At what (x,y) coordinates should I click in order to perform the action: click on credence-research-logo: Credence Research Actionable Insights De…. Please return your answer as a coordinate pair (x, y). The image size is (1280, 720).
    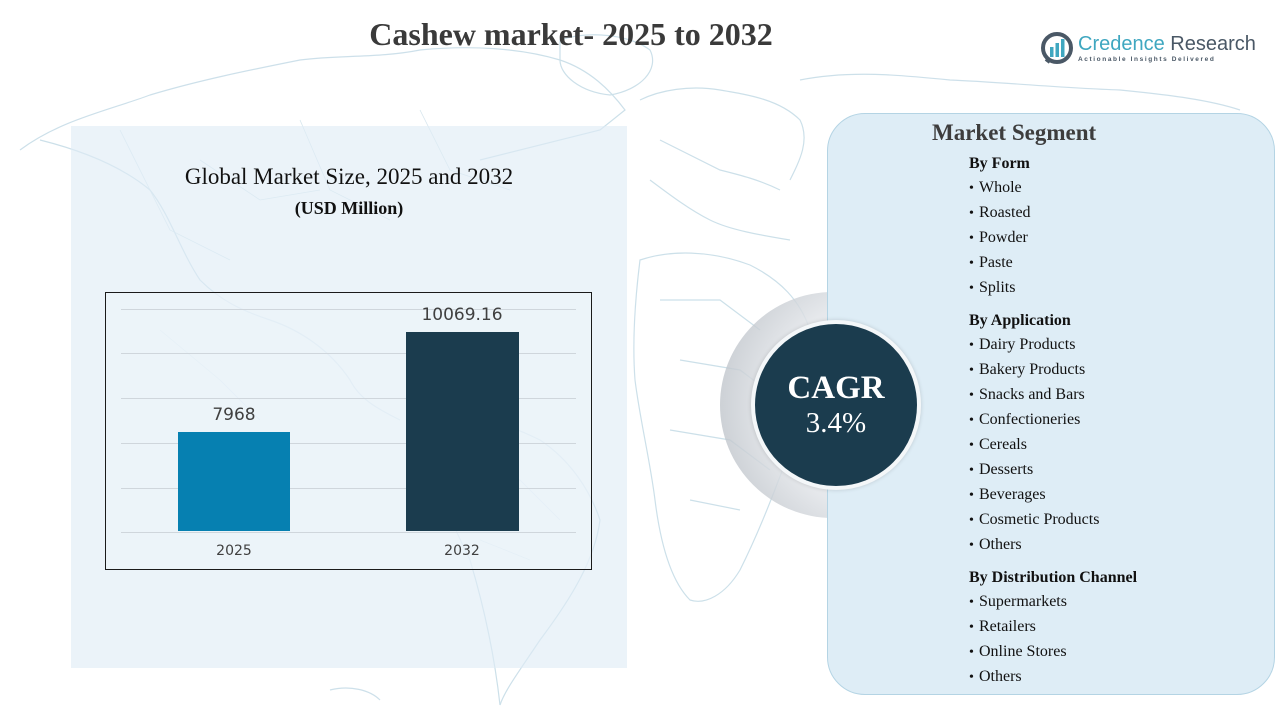
    Looking at the image, I should click on (1148, 48).